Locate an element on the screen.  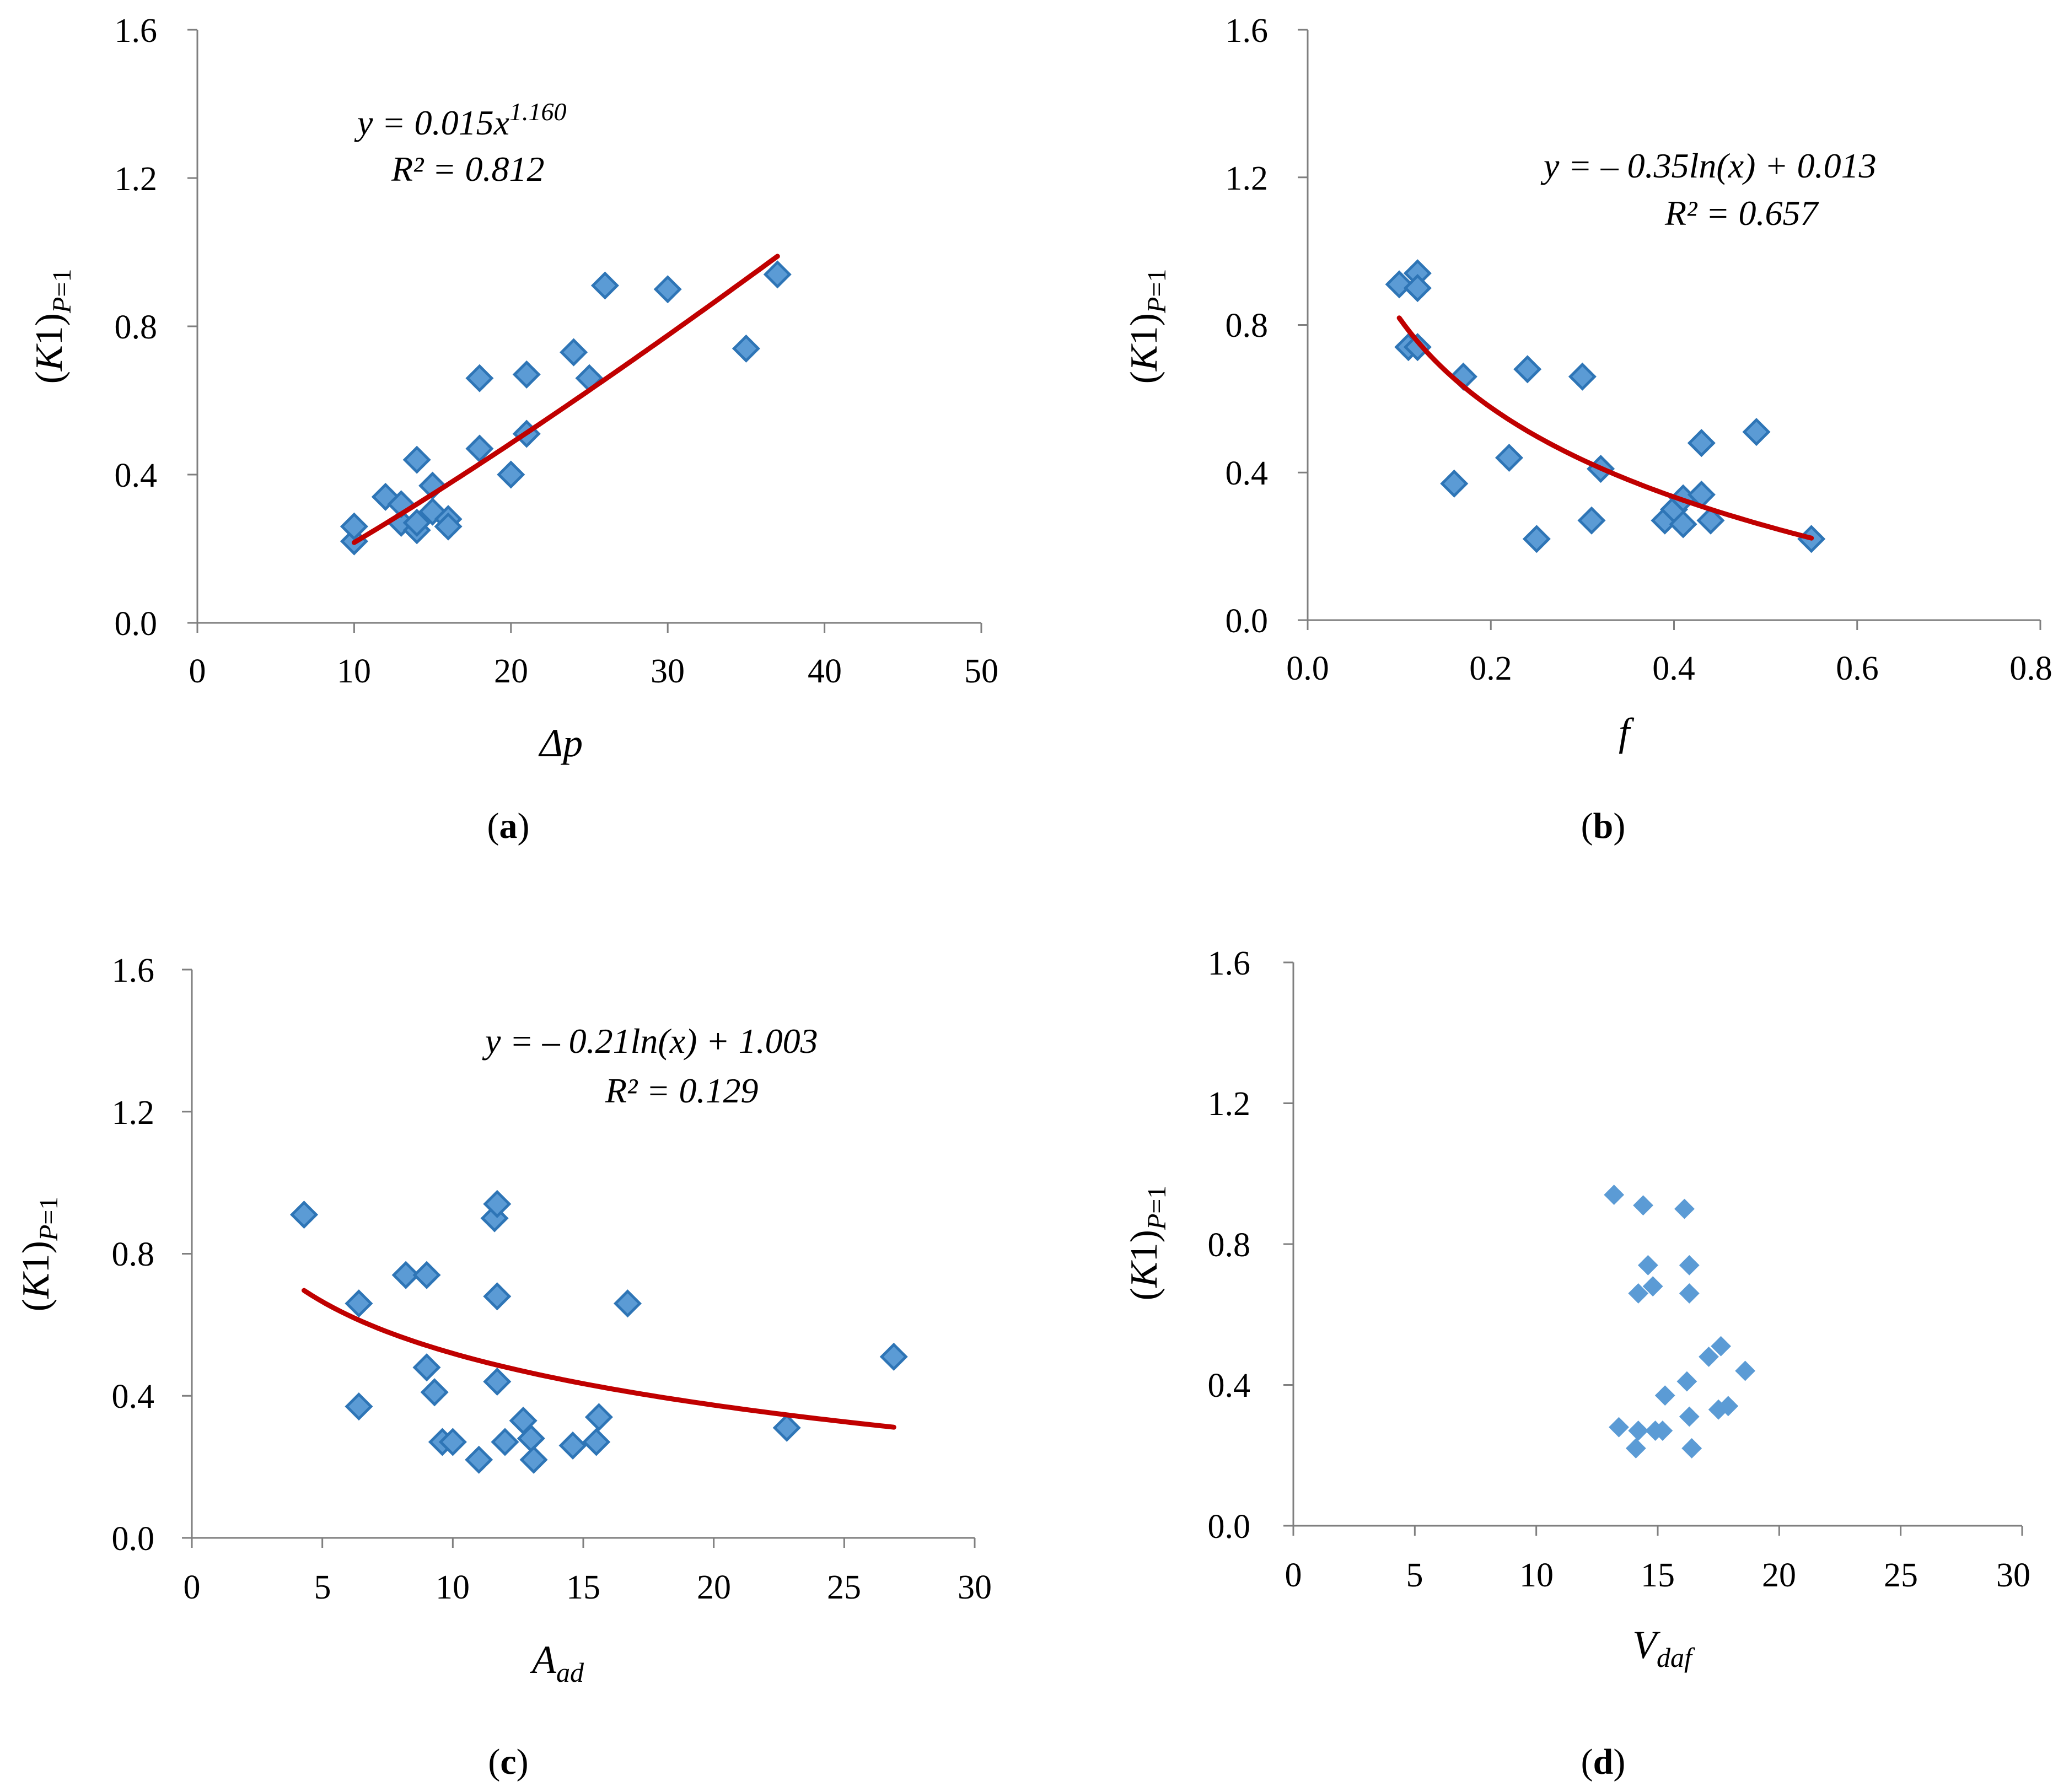
panel-caption: (d) is located at coordinates (1603, 1762).